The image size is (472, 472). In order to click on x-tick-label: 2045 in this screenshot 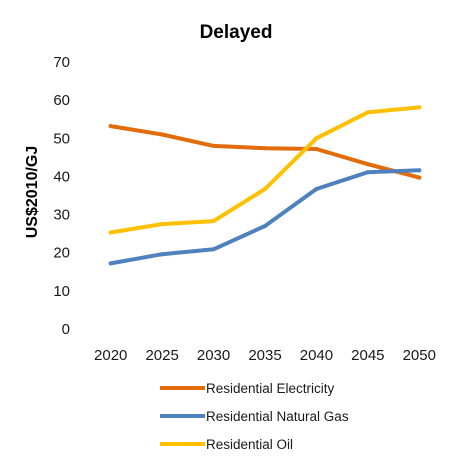, I will do `click(367, 355)`.